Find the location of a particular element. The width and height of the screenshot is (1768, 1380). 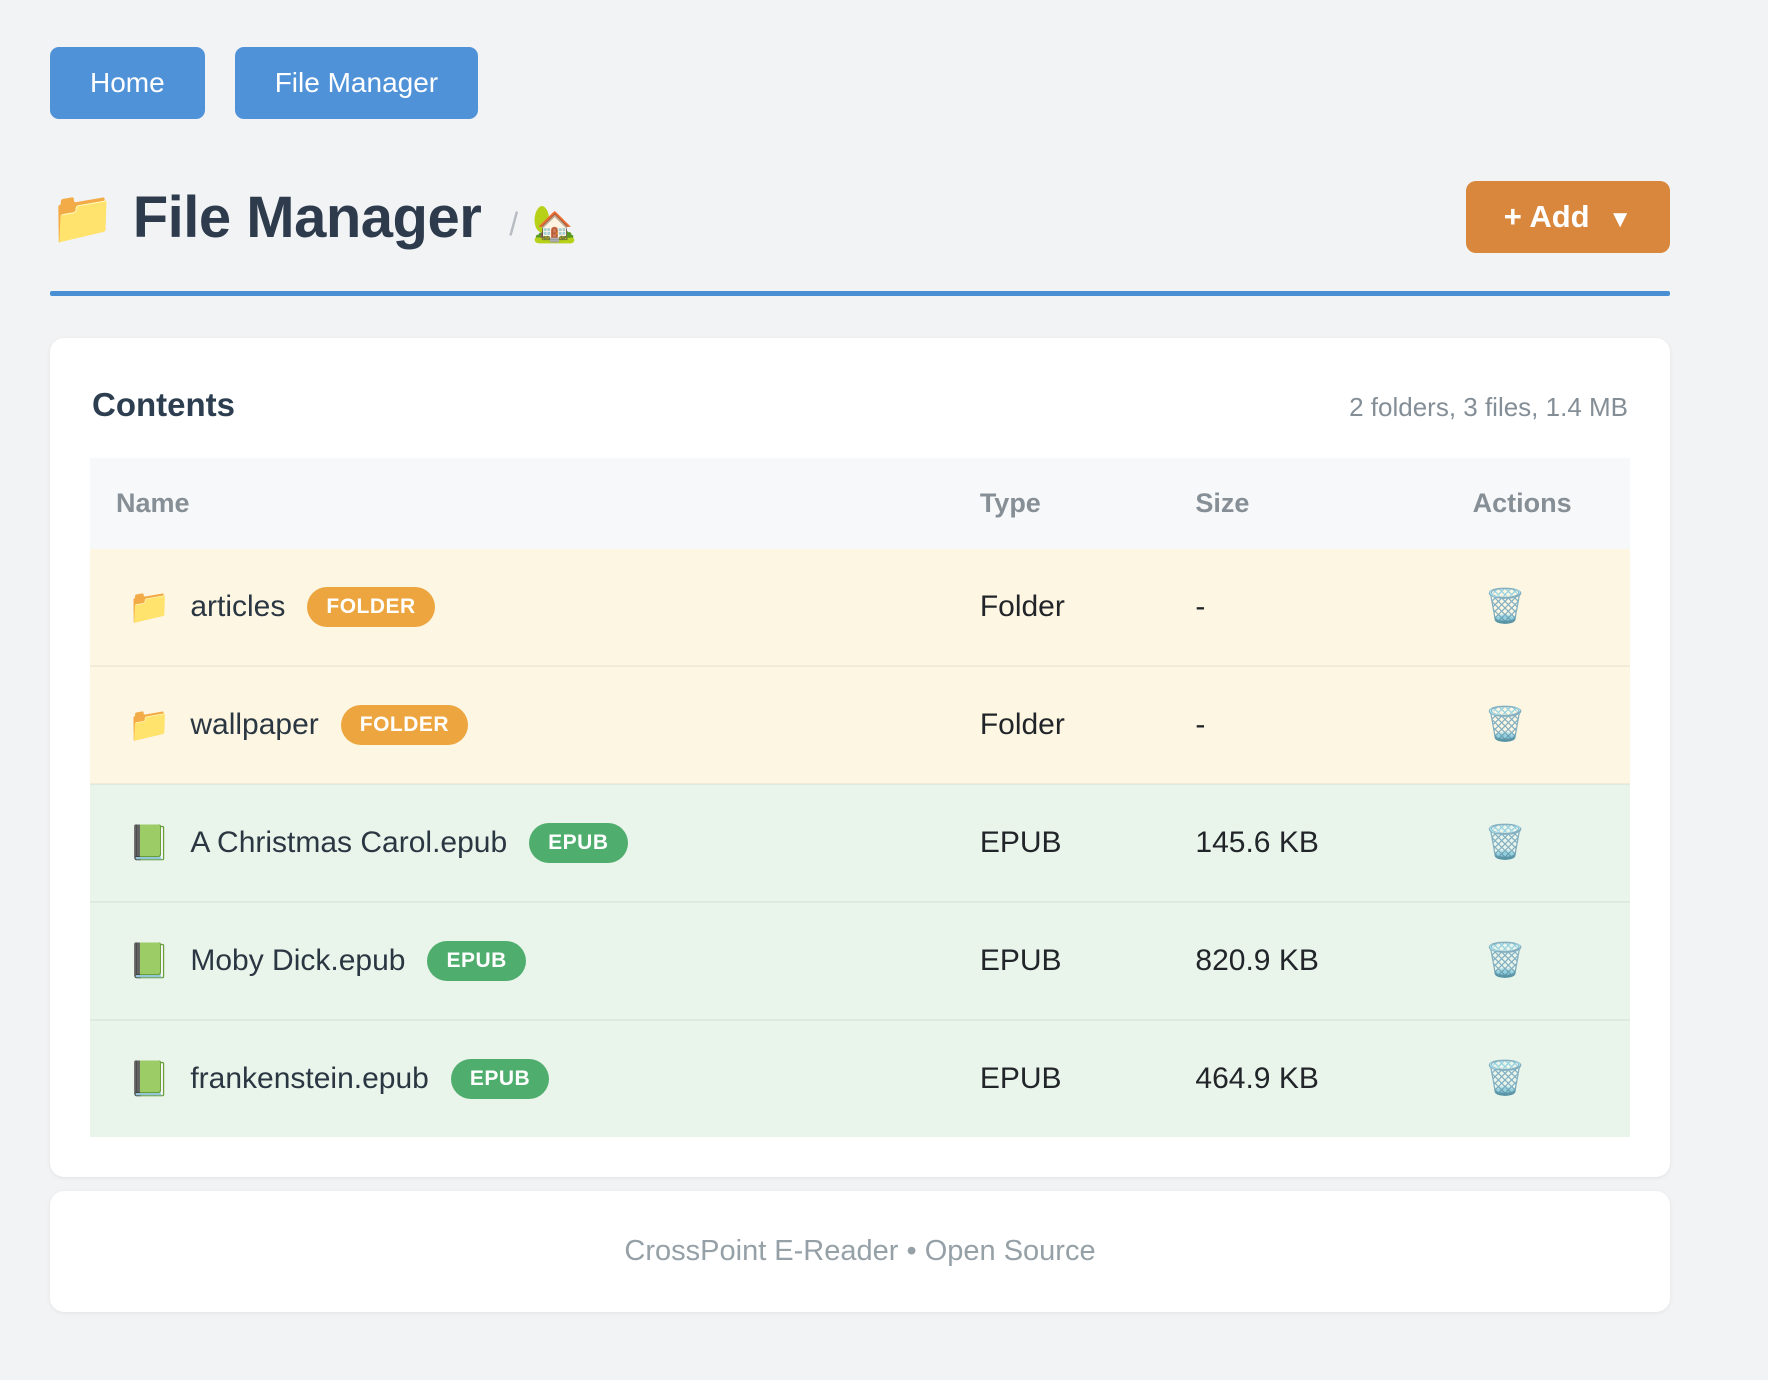

column-header-actions: Actions is located at coordinates (1545, 503).